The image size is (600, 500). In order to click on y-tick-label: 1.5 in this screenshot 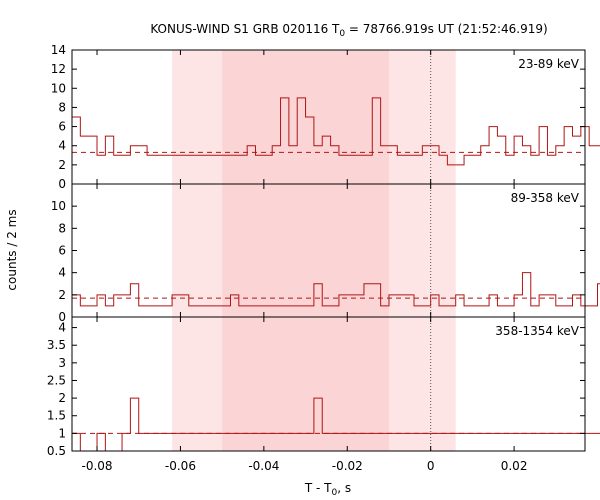, I will do `click(56, 416)`.